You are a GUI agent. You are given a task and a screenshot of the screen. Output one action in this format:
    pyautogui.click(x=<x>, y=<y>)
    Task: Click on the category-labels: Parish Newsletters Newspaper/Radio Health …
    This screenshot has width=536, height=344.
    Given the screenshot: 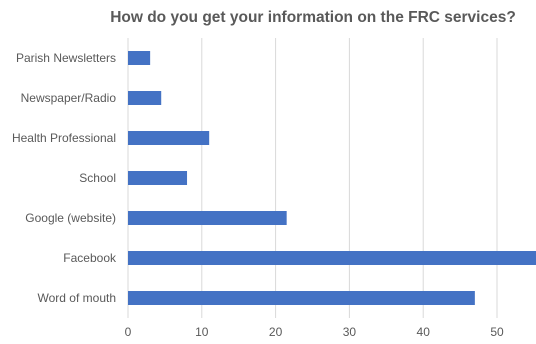 What is the action you would take?
    pyautogui.click(x=64, y=178)
    